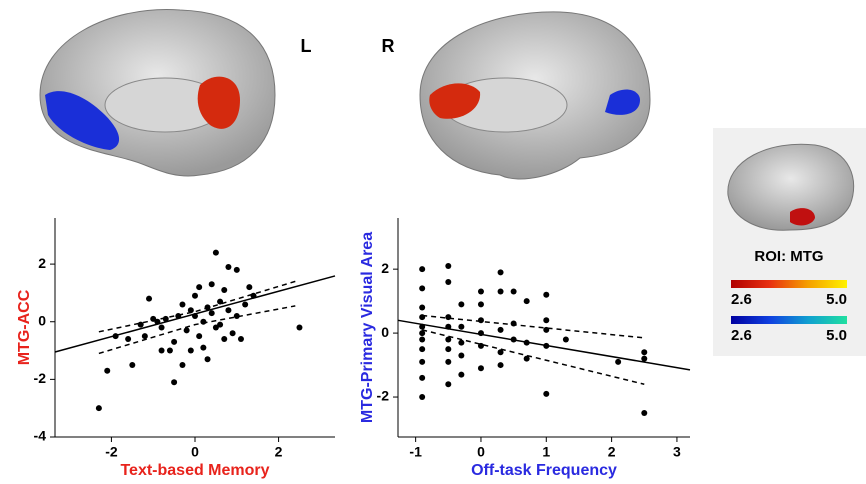  What do you see at coordinates (546, 452) in the screenshot?
I see `x-tick-label: 1` at bounding box center [546, 452].